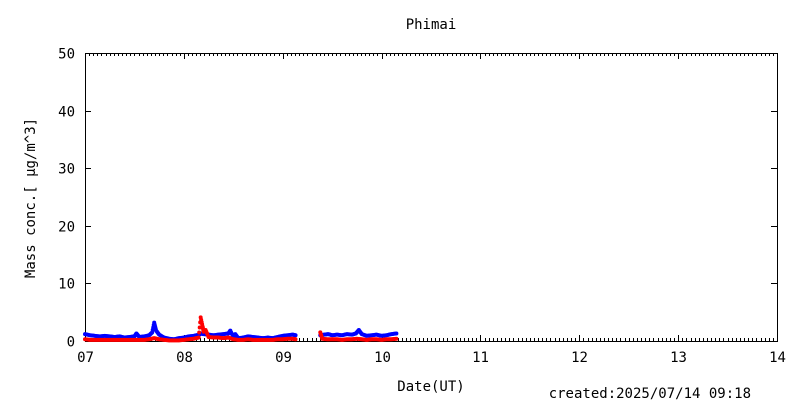 The image size is (800, 404). What do you see at coordinates (283, 358) in the screenshot?
I see `x-tick-label: 09` at bounding box center [283, 358].